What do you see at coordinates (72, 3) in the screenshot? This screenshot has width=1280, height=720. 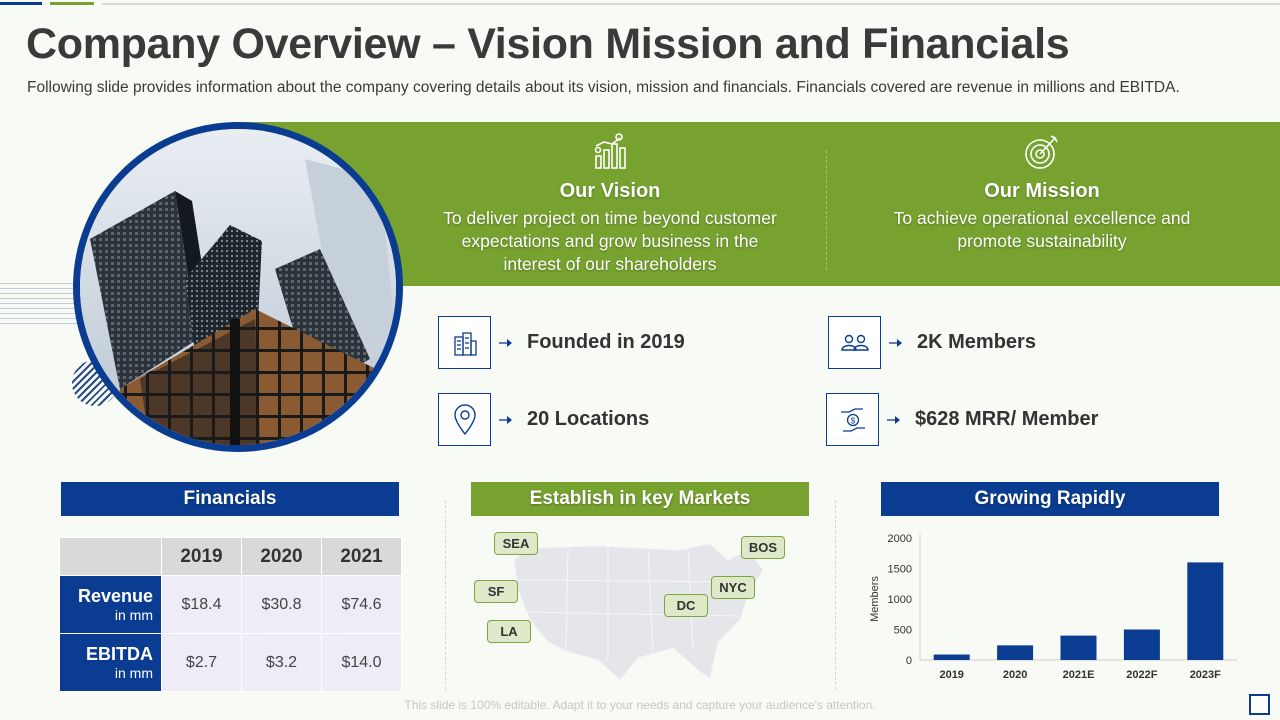 I see `accent-line-green` at bounding box center [72, 3].